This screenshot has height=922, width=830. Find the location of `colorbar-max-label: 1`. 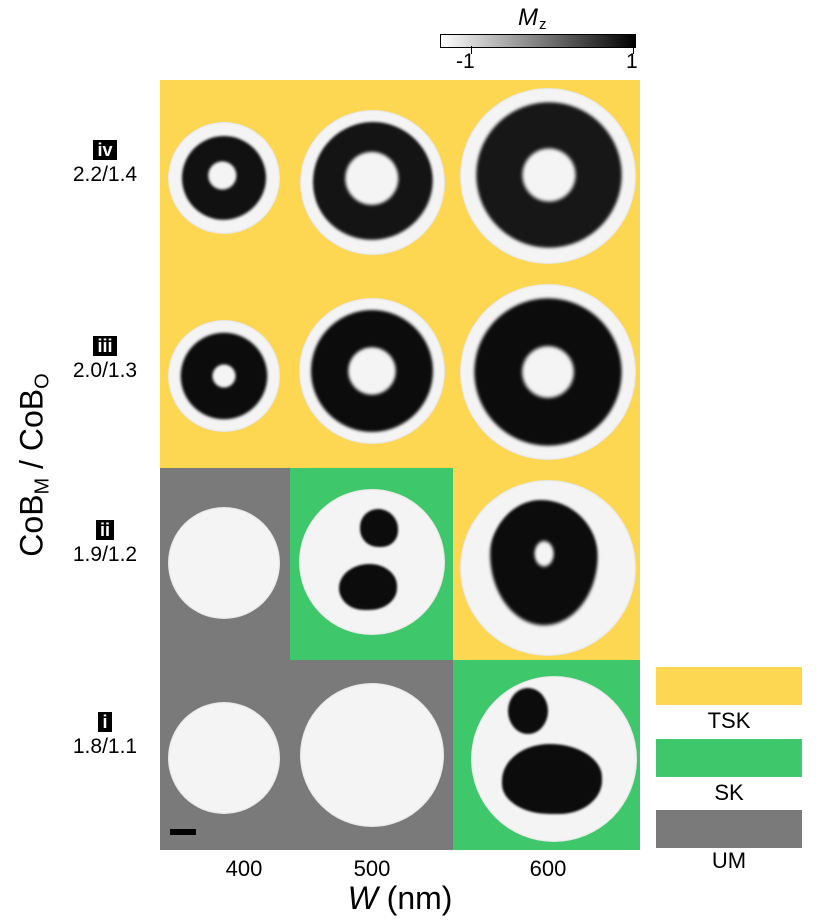

colorbar-max-label: 1 is located at coordinates (632, 61).